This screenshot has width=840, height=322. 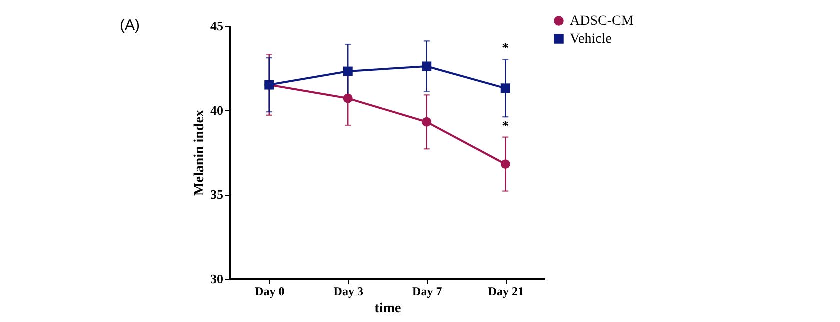 I want to click on y-tick-label: 35, so click(x=217, y=194).